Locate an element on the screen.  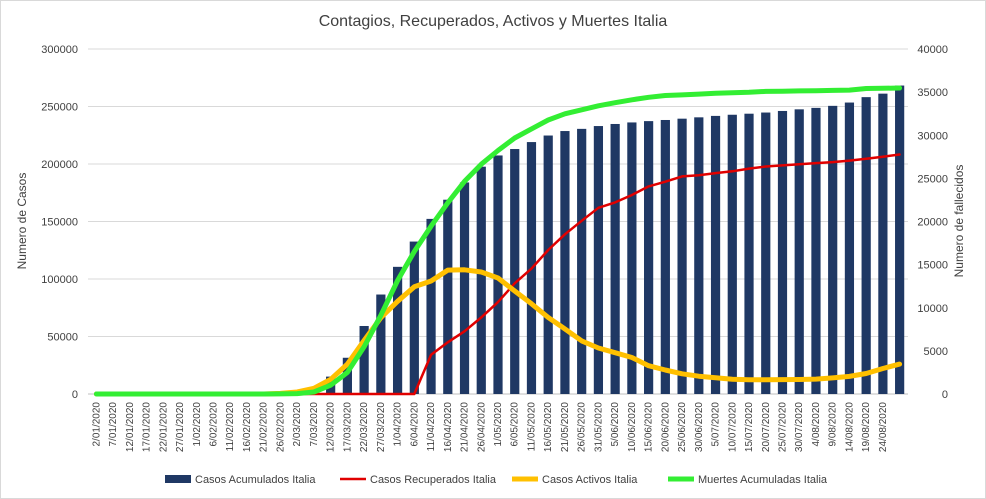
right-tick-label: 10000 is located at coordinates (932, 309).